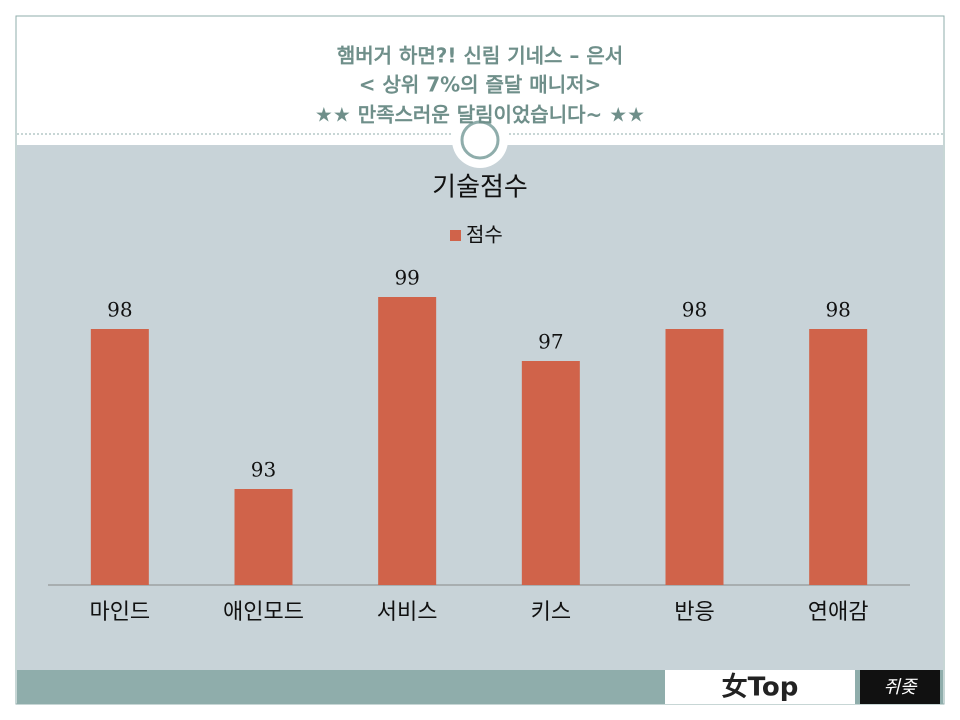  I want to click on x-tick-label: 마인드, so click(119, 612).